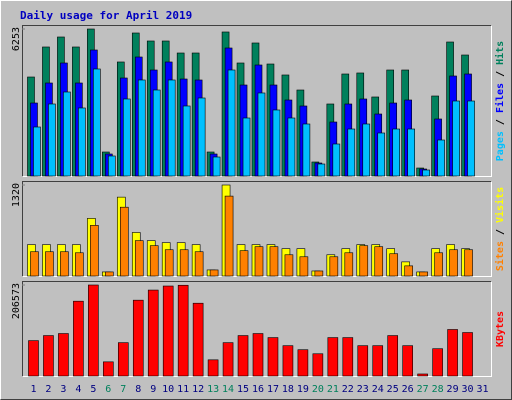 The height and width of the screenshot is (400, 512). I want to click on x-tick-label: 28, so click(438, 389).